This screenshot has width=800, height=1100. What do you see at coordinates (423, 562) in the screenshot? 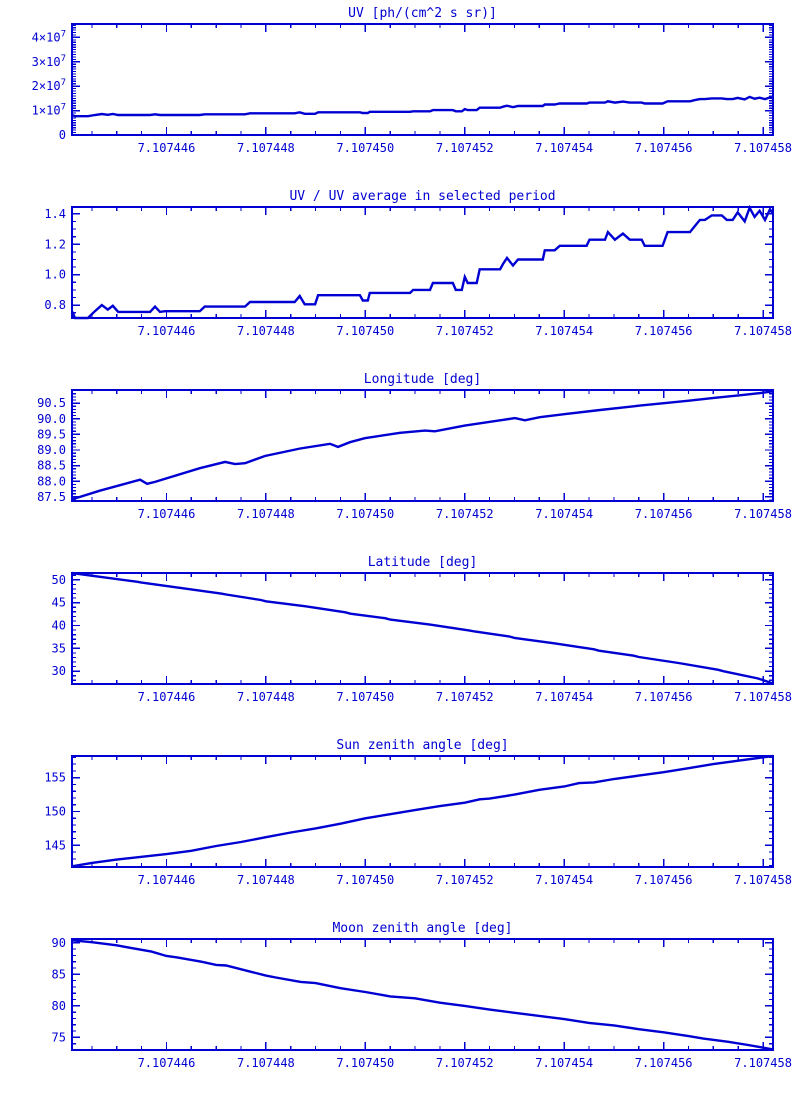
I see `chart-title: Latitude [deg]` at bounding box center [423, 562].